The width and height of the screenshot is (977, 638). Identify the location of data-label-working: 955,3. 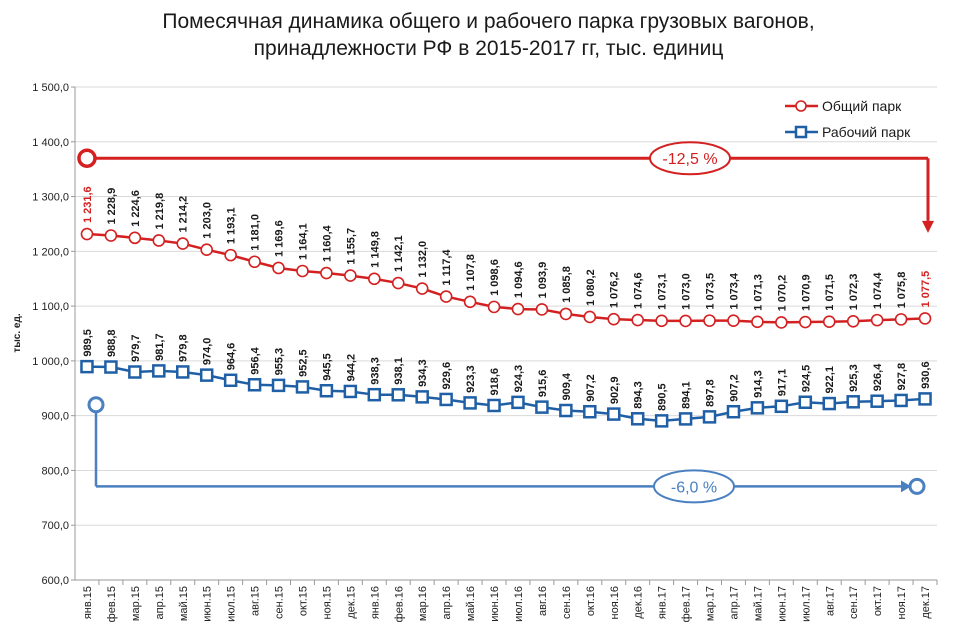
(280, 362).